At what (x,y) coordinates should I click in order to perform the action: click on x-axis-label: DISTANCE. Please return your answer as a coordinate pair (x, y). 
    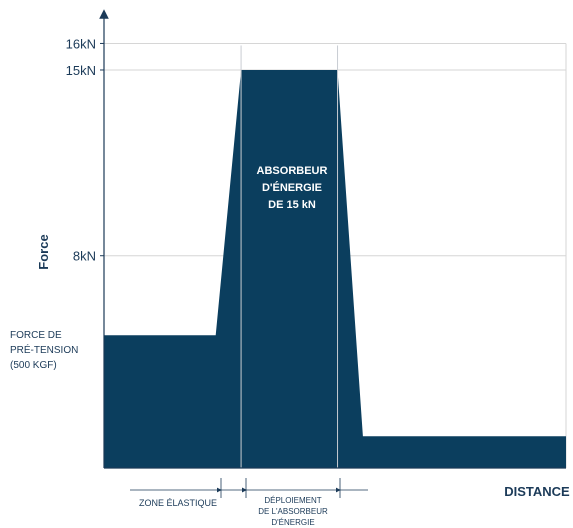
    Looking at the image, I should click on (537, 491).